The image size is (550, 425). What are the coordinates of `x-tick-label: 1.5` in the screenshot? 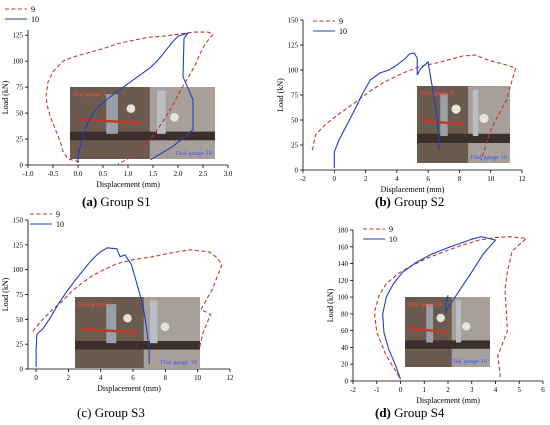 It's located at (153, 174).